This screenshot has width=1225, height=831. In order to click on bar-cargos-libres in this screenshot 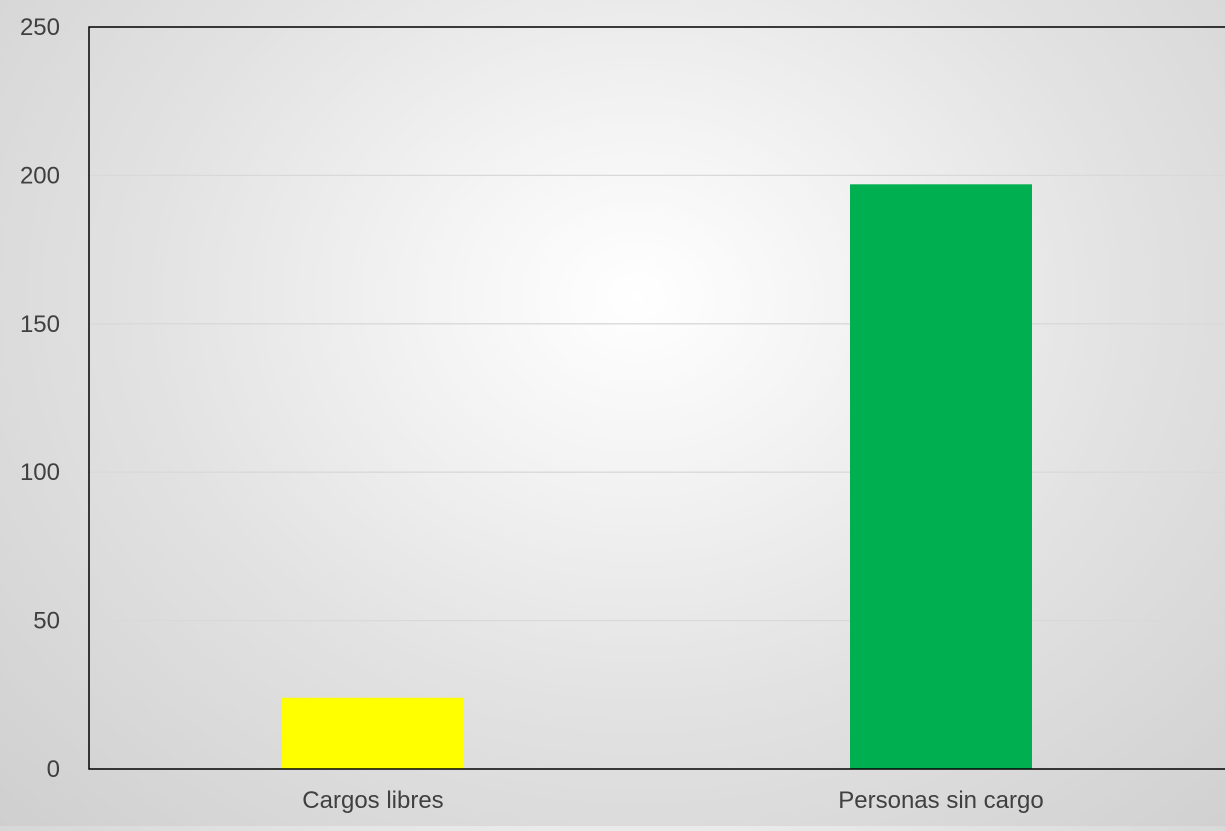, I will do `click(373, 733)`.